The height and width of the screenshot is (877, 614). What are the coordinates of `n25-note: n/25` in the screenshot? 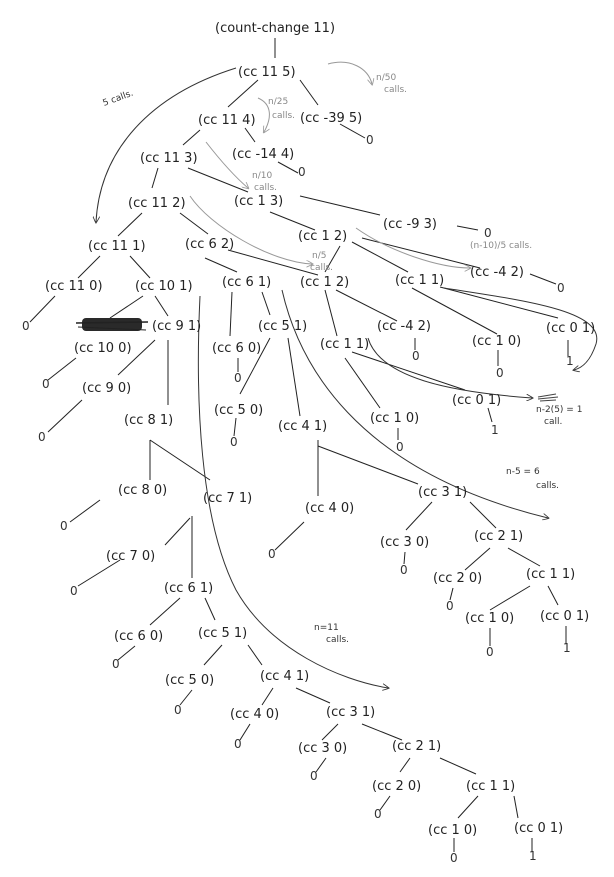 It's located at (278, 102).